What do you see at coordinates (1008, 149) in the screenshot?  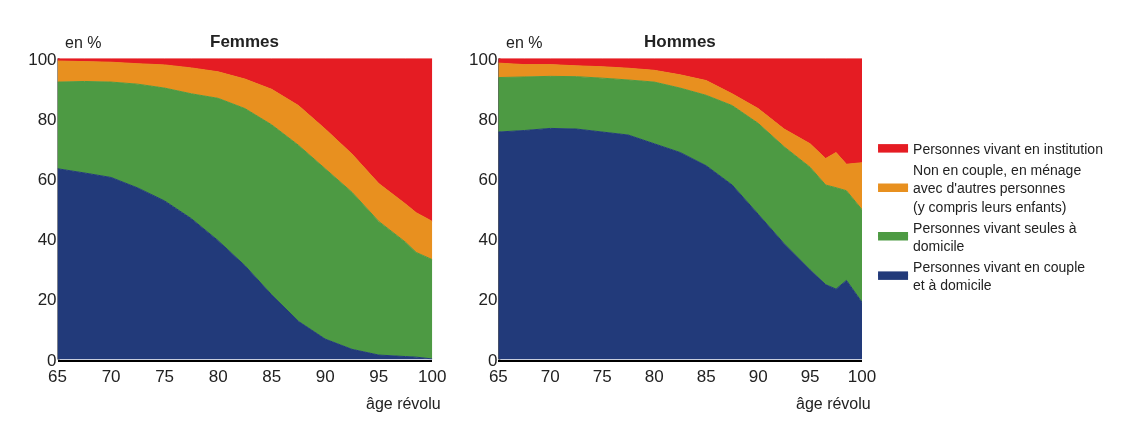 I see `legend-label: Personnes vivant en institution` at bounding box center [1008, 149].